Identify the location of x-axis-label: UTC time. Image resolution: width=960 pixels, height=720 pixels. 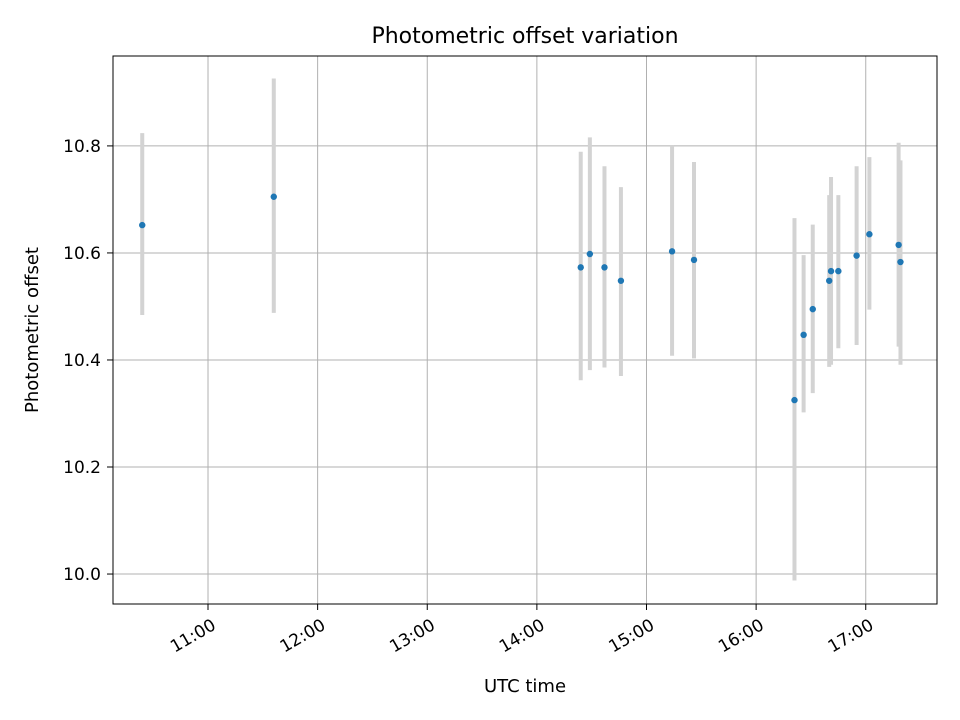
(525, 686).